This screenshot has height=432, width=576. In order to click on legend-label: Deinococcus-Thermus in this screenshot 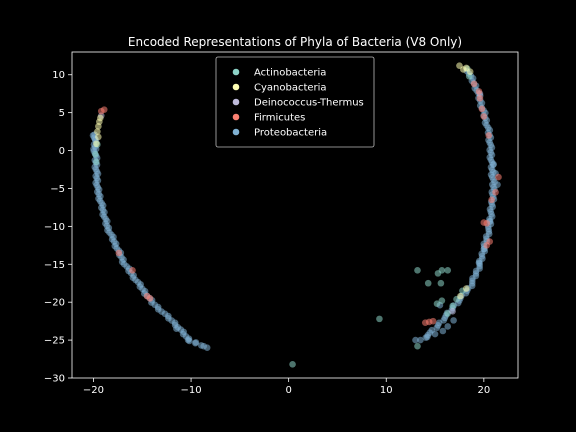, I will do `click(309, 103)`.